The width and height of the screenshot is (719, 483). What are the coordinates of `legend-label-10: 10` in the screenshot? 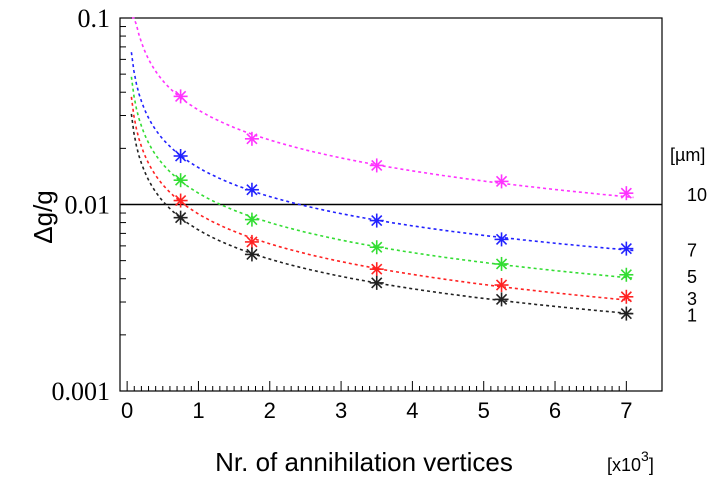 It's located at (697, 195).